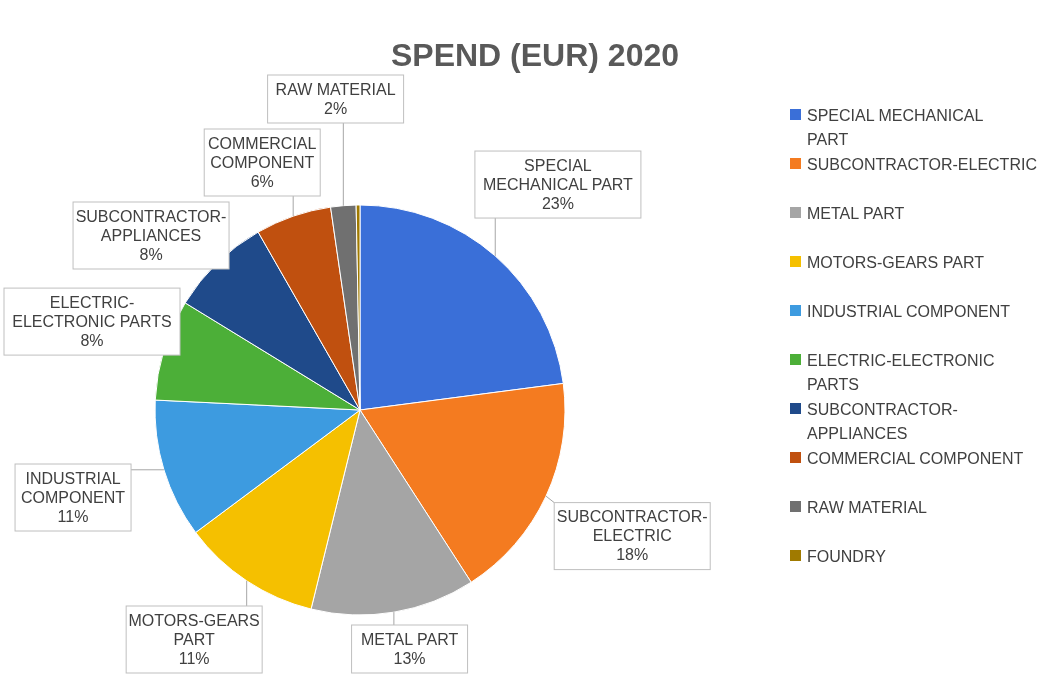 The image size is (1054, 677). Describe the element at coordinates (557, 203) in the screenshot. I see `data-label: 23%` at that location.